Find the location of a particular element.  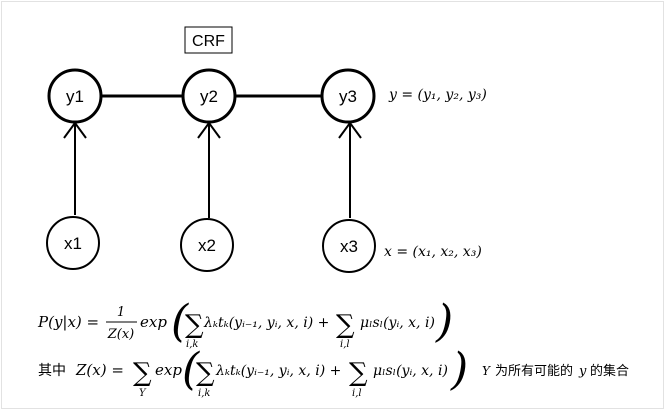

formula2-exp: exp is located at coordinates (168, 370).